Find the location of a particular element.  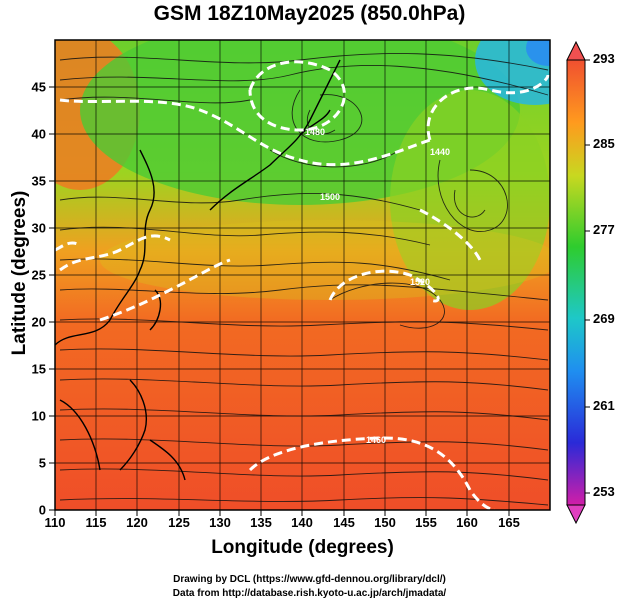

colorbar-label: 269 is located at coordinates (604, 318).